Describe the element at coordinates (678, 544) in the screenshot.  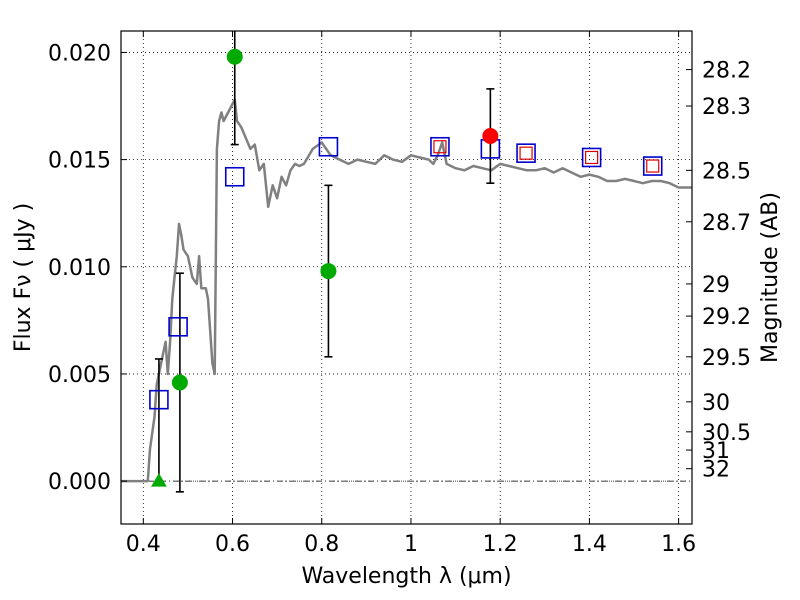
I see `x-tick-label: 1.6` at that location.